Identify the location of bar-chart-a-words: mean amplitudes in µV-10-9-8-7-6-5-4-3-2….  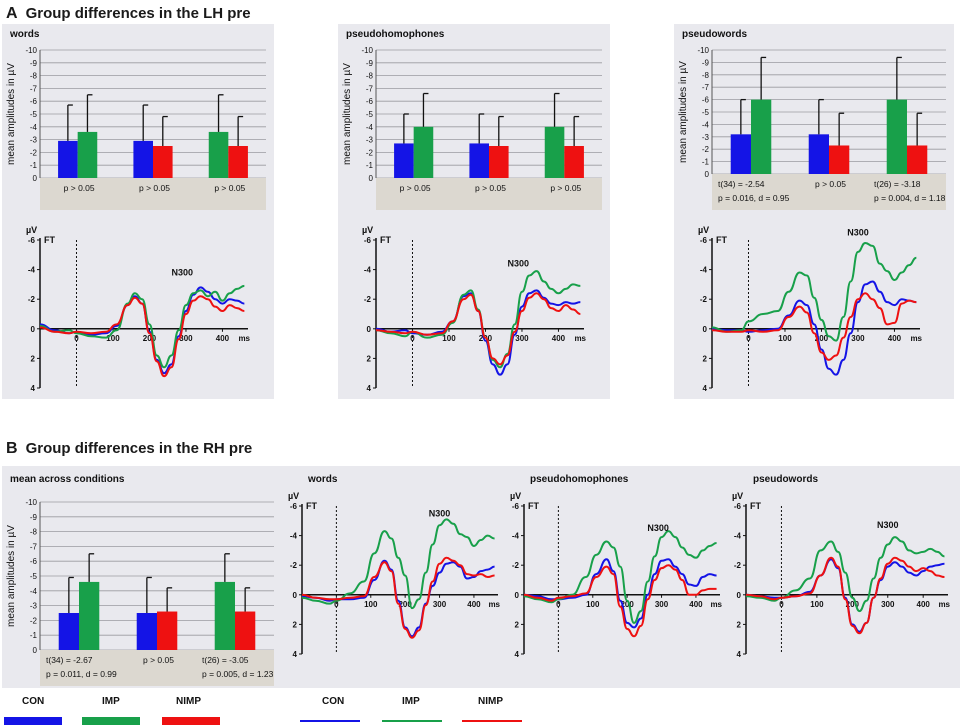
(136, 128).